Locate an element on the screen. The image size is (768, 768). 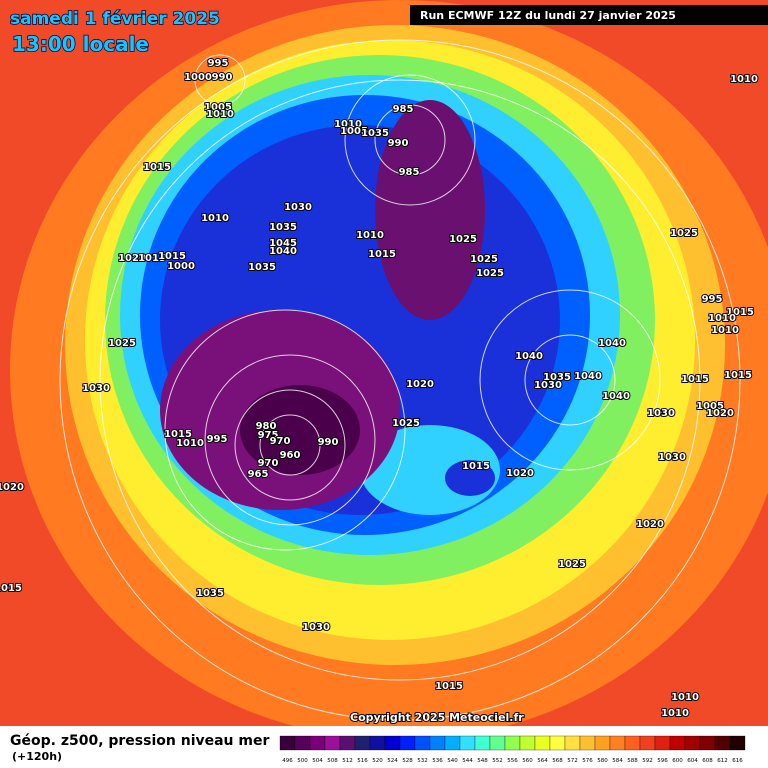
run-bar is located at coordinates (589, 15).